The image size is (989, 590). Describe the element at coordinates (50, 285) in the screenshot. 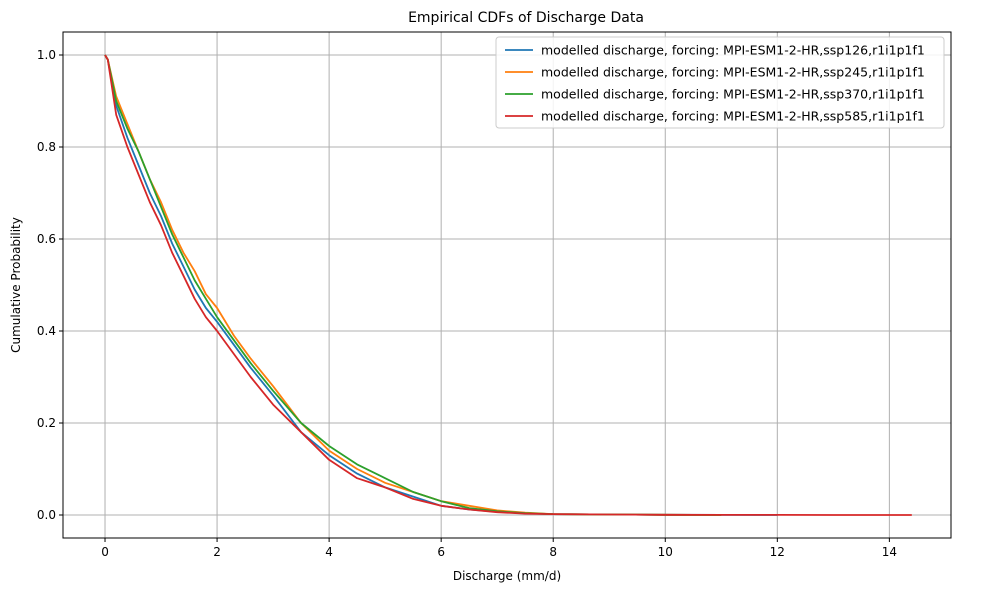

I see `y-axis-ticks: 0.0 0.2 0.4 0.6 0.8 1.0` at that location.